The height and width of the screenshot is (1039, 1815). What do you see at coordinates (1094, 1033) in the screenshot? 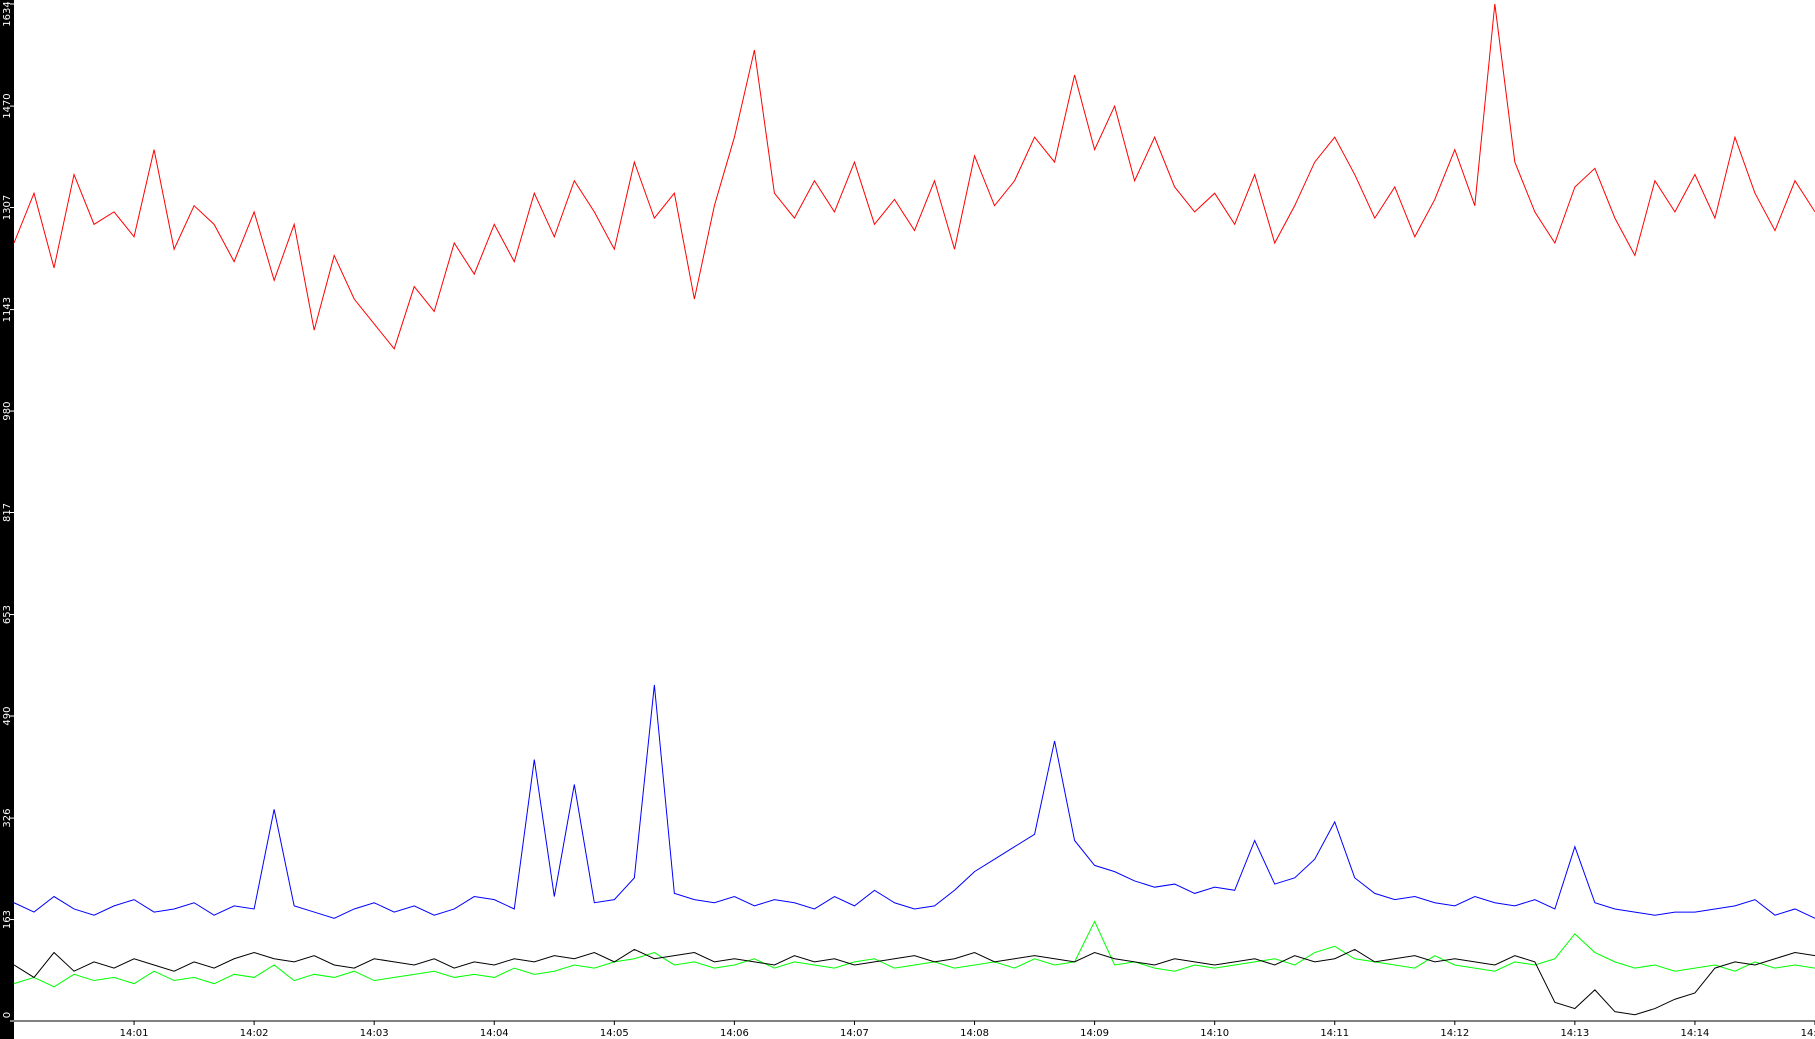
I see `x-tick-label: 14:09` at bounding box center [1094, 1033].